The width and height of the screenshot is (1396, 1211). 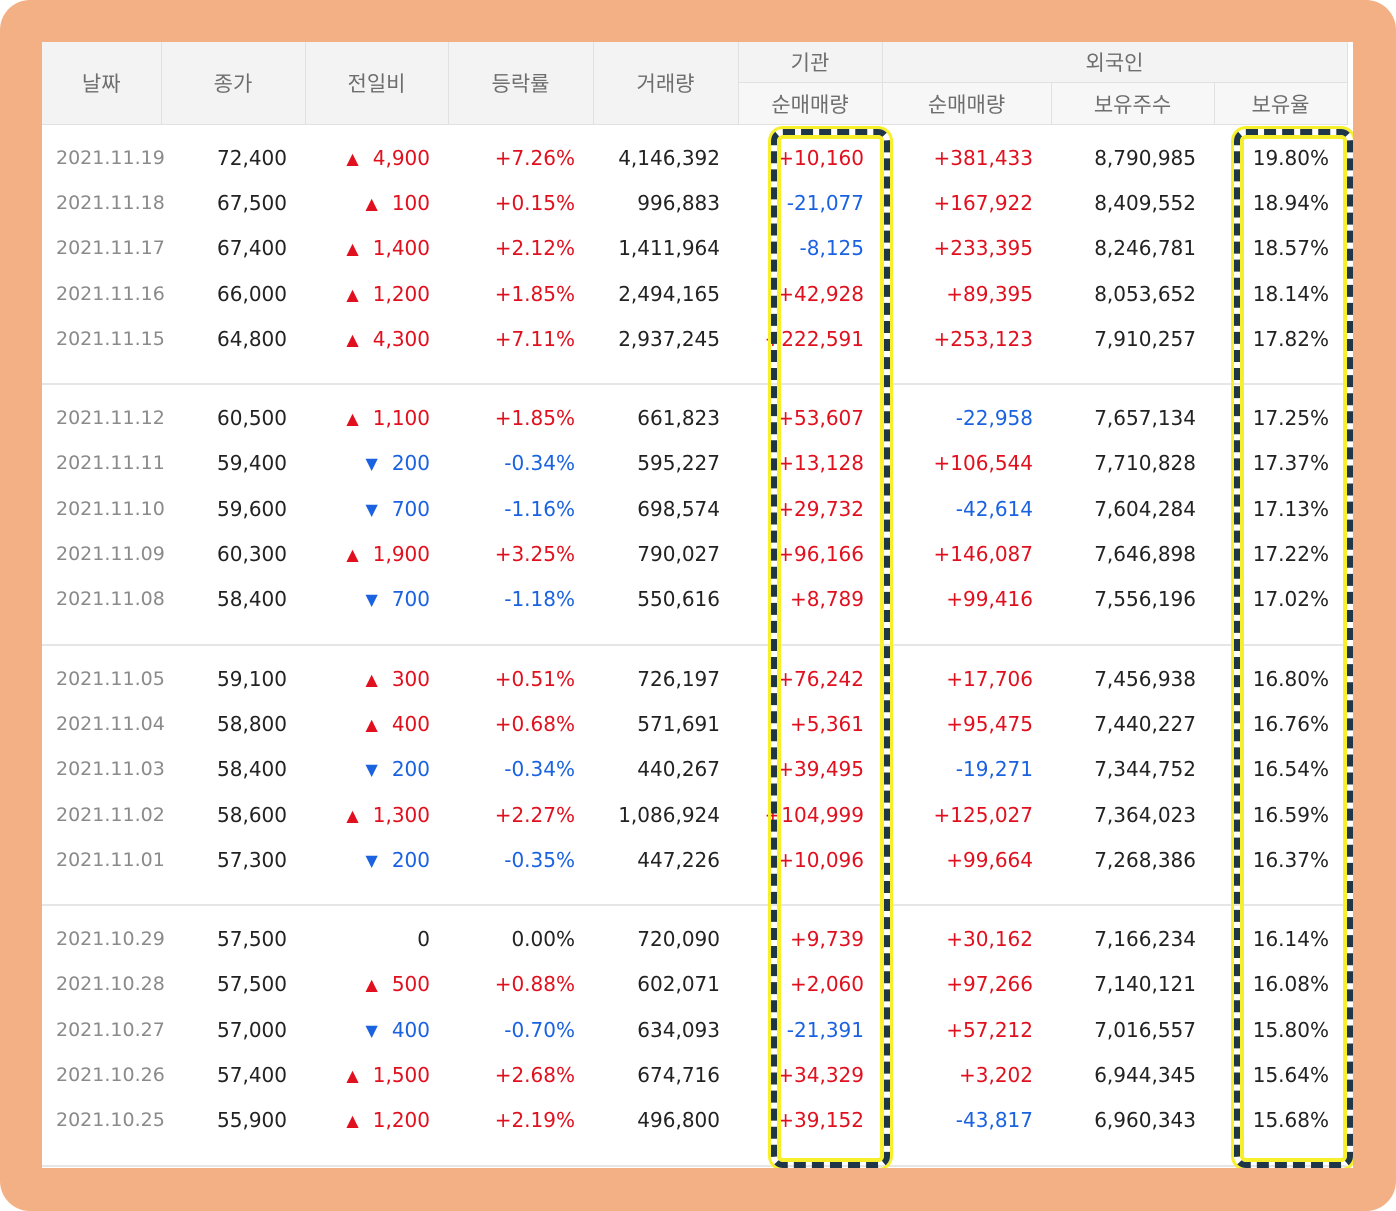 I want to click on volume-cell: 698,574, so click(x=678, y=508).